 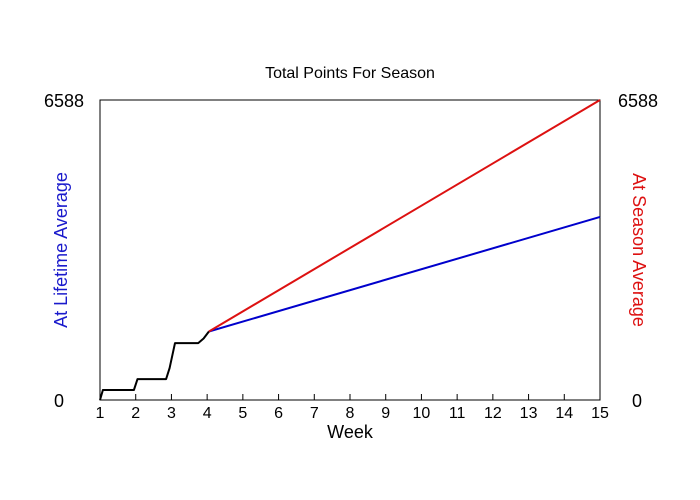 What do you see at coordinates (350, 413) in the screenshot?
I see `x-tick-label: 8` at bounding box center [350, 413].